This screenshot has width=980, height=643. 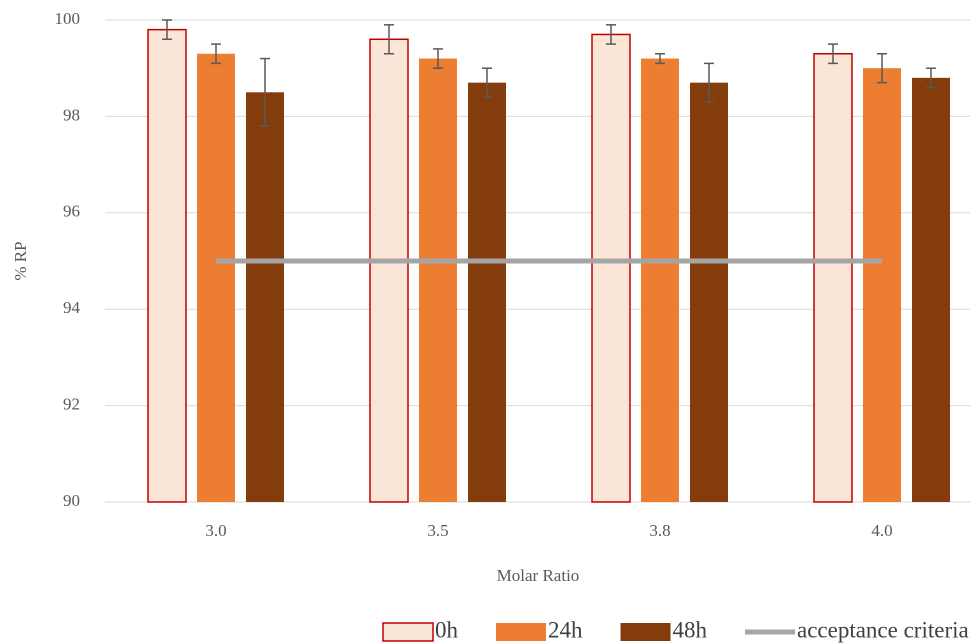 I want to click on y-tick-label: 94, so click(x=72, y=307).